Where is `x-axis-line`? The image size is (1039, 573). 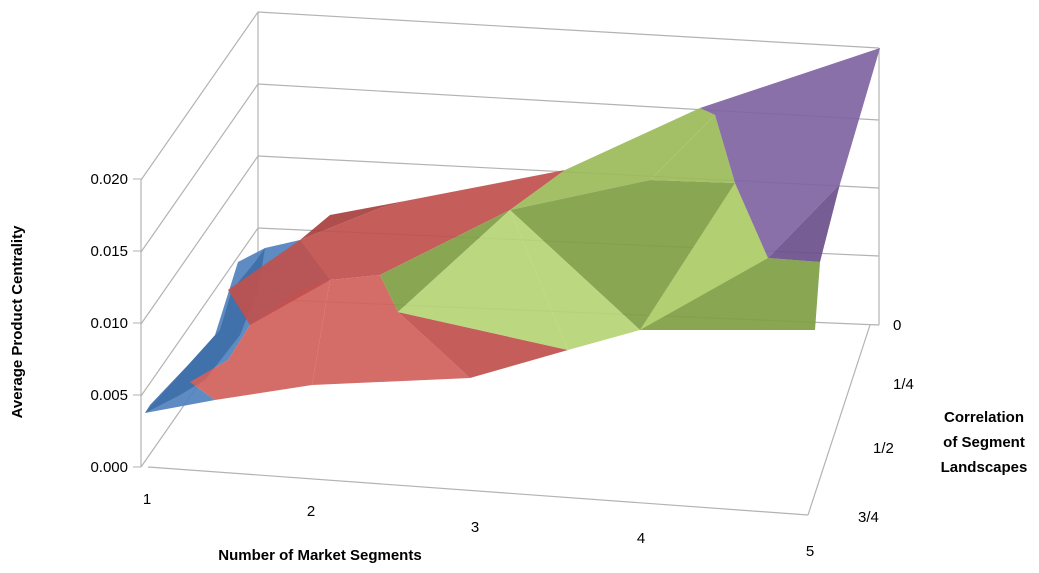 x-axis-line is located at coordinates (478, 491).